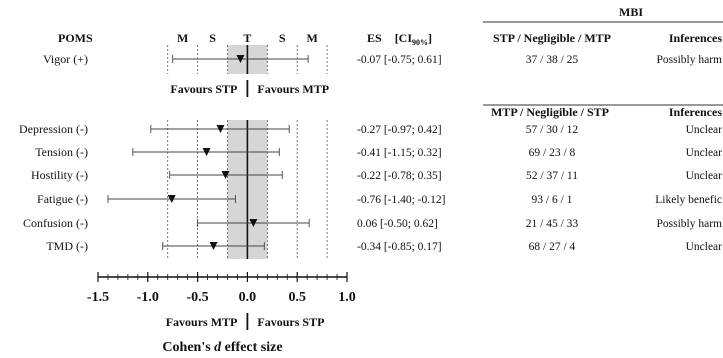 This screenshot has width=723, height=358. What do you see at coordinates (552, 130) in the screenshot?
I see `mbi-value: 57 / 30 / 12` at bounding box center [552, 130].